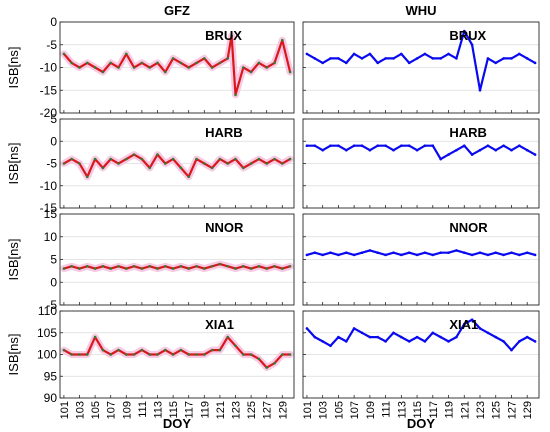 The height and width of the screenshot is (432, 550). What do you see at coordinates (205, 410) in the screenshot?
I see `x-tick-label: 119` at bounding box center [205, 410].